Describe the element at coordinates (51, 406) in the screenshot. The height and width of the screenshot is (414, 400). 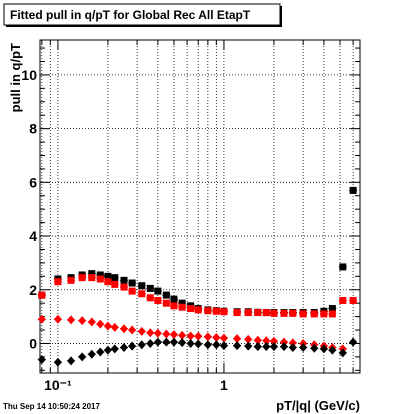
I see `footer-timestamp: Thu Sep 14 10:50:24 2017` at that location.